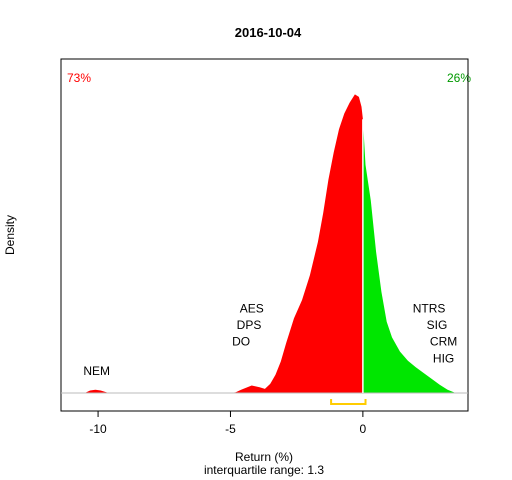 The height and width of the screenshot is (480, 512). I want to click on ticker-annotation: NTRS, so click(429, 309).